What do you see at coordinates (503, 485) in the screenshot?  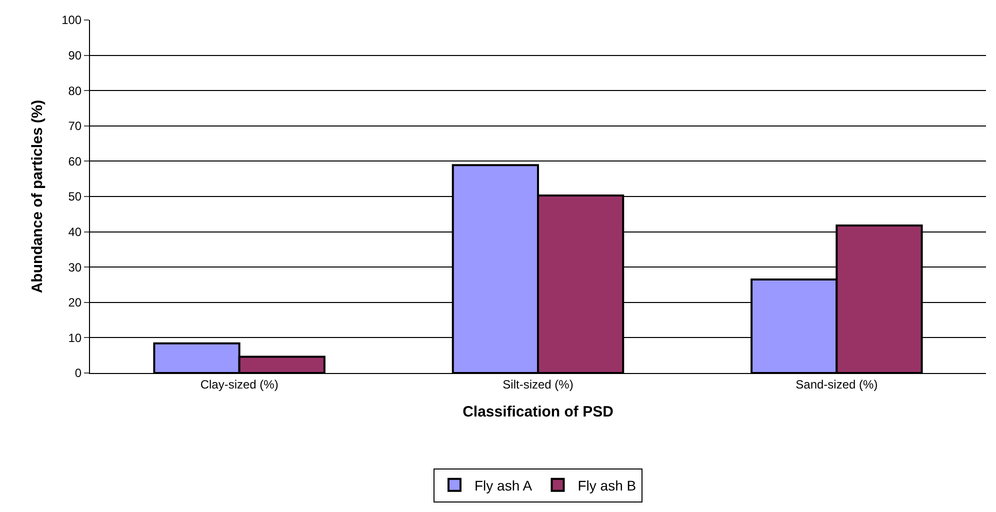 I see `legend-label: Fly ash A` at bounding box center [503, 485].